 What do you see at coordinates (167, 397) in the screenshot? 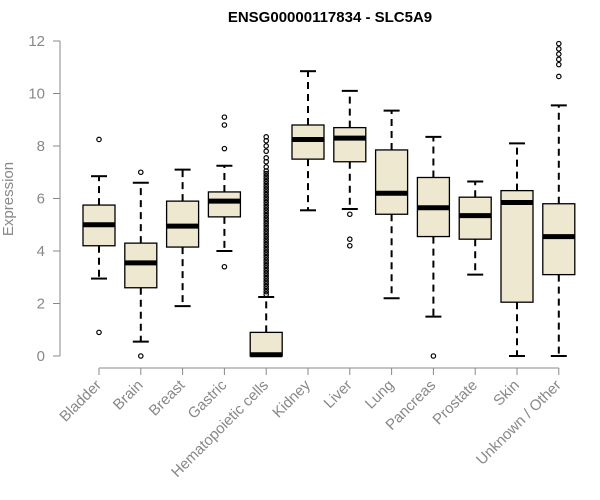
I see `x-tick-label: Breast` at bounding box center [167, 397].